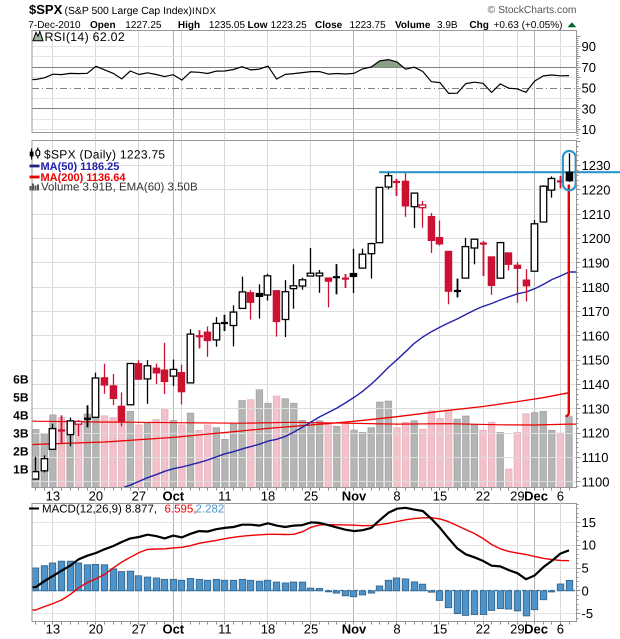 This screenshot has width=620, height=639. What do you see at coordinates (589, 108) in the screenshot?
I see `svg-text: 30` at bounding box center [589, 108].